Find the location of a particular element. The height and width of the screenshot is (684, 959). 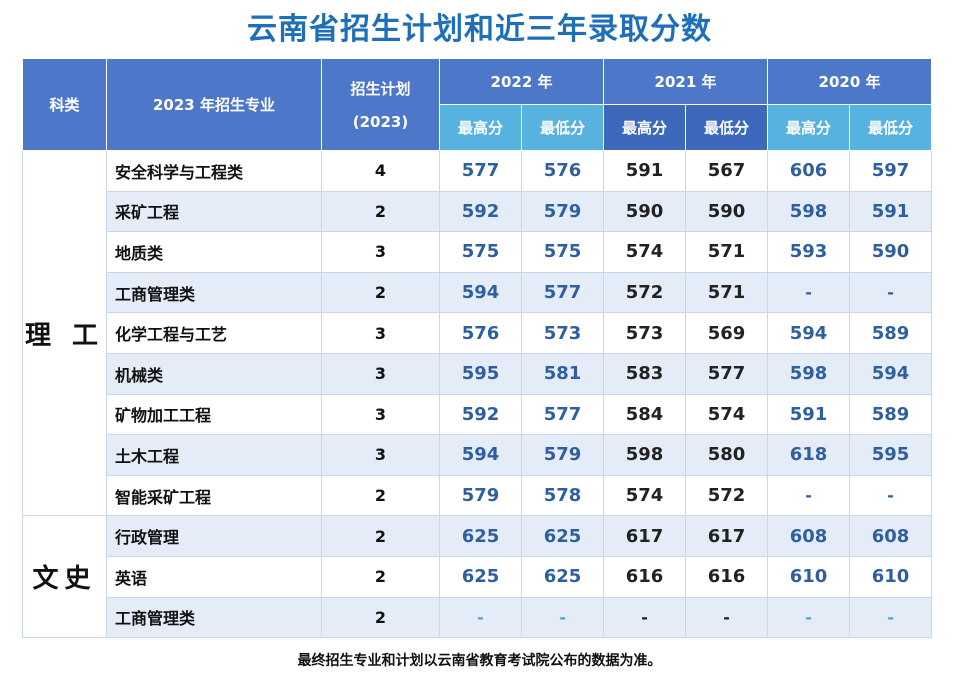

table-row: 地质类 3 575 575 574 571 593 590 is located at coordinates (478, 252).